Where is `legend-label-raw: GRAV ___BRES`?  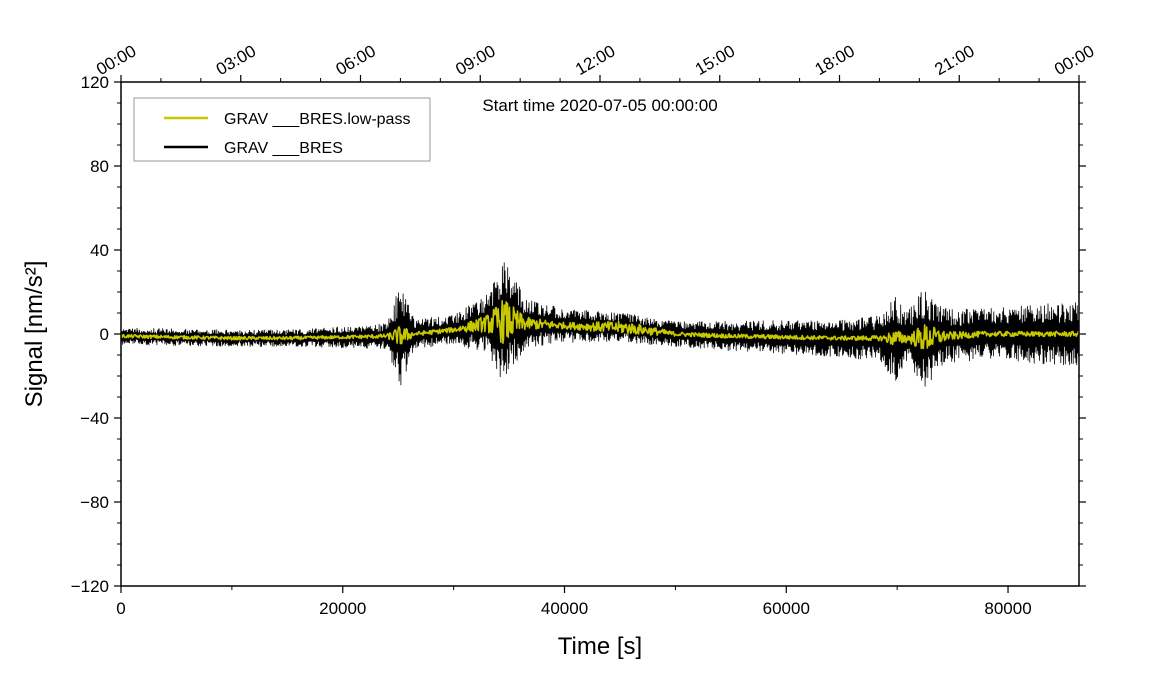 legend-label-raw: GRAV ___BRES is located at coordinates (283, 148).